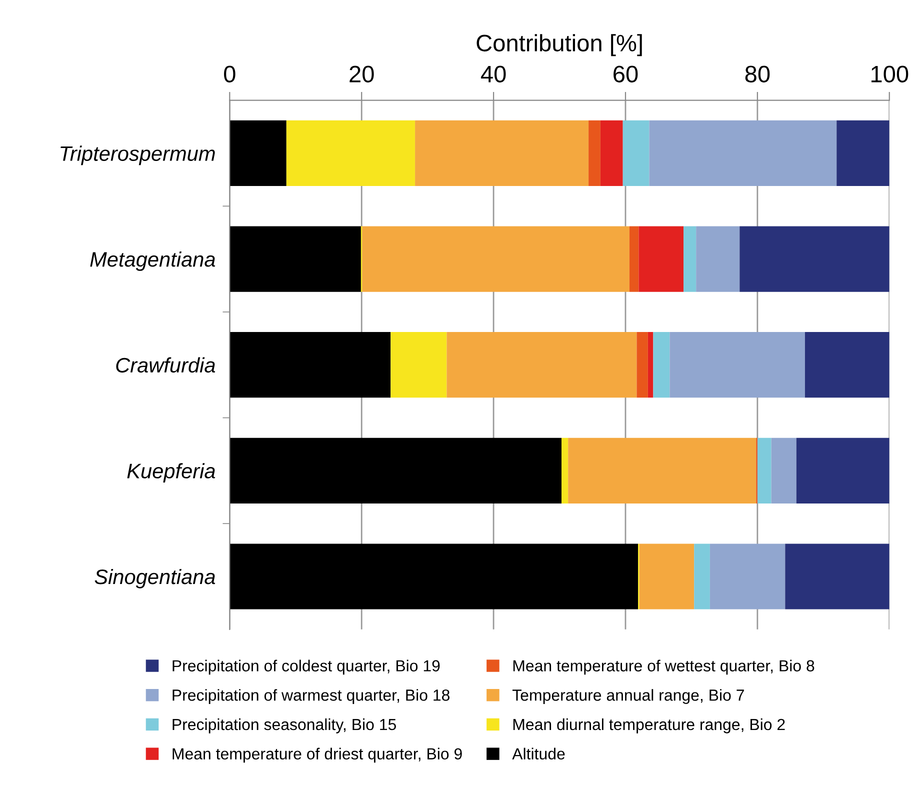 The image size is (915, 809). Describe the element at coordinates (628, 696) in the screenshot. I see `legend-label: Temperature annual range, Bio 7` at that location.